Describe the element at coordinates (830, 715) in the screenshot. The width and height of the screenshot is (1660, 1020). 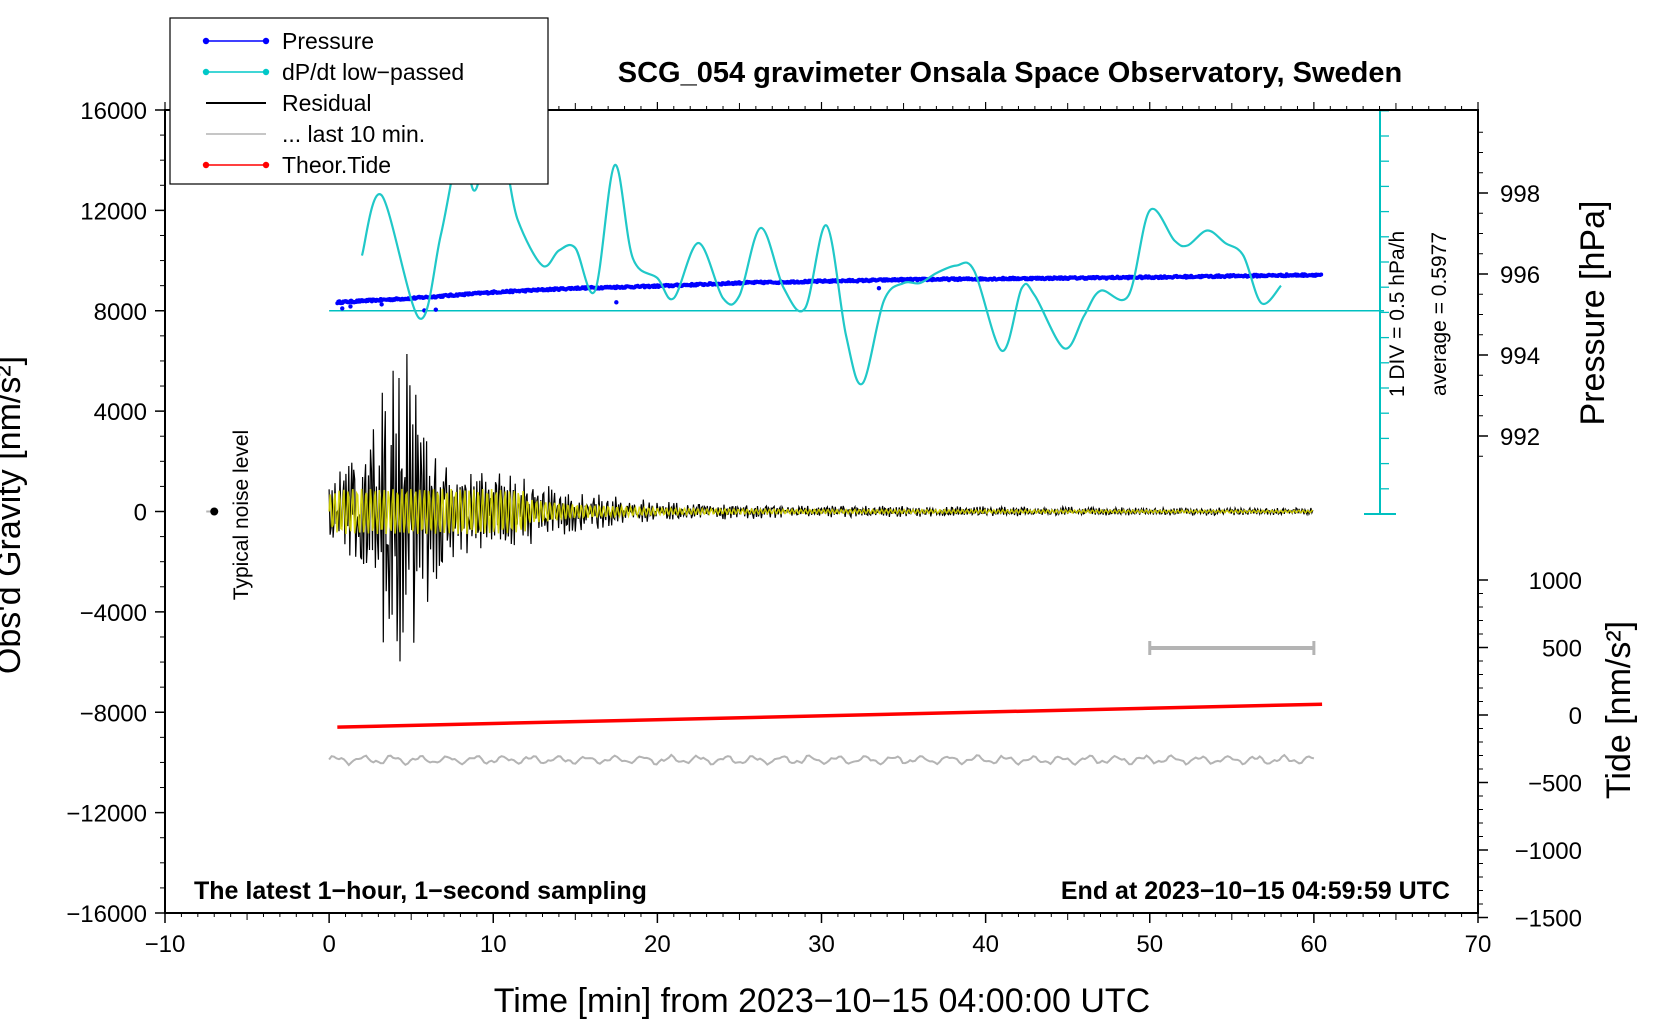
I see `tide-line` at that location.